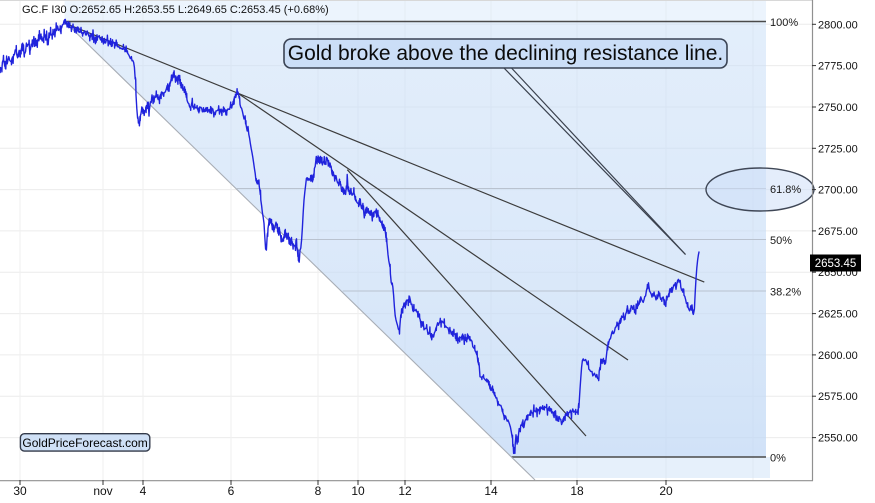 The width and height of the screenshot is (875, 503). What do you see at coordinates (785, 190) in the screenshot?
I see `svg-text: 61.8%` at bounding box center [785, 190].